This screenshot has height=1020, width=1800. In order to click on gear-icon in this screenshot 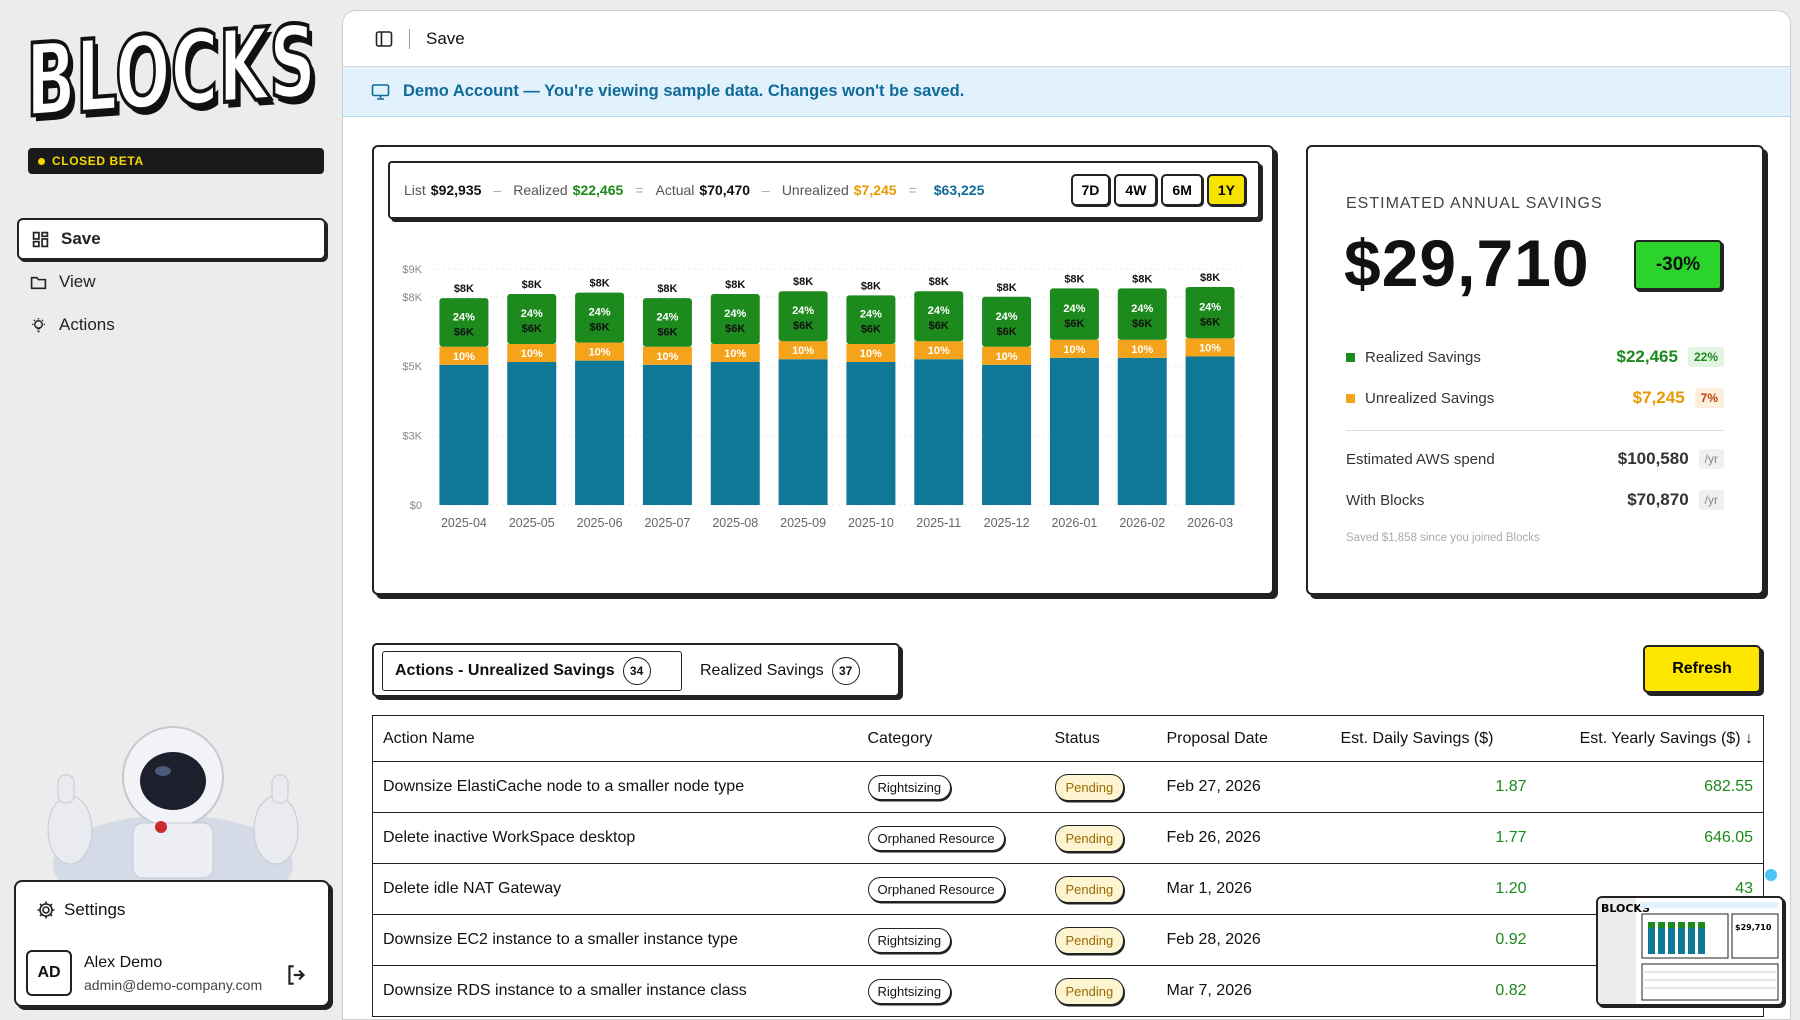, I will do `click(46, 910)`.